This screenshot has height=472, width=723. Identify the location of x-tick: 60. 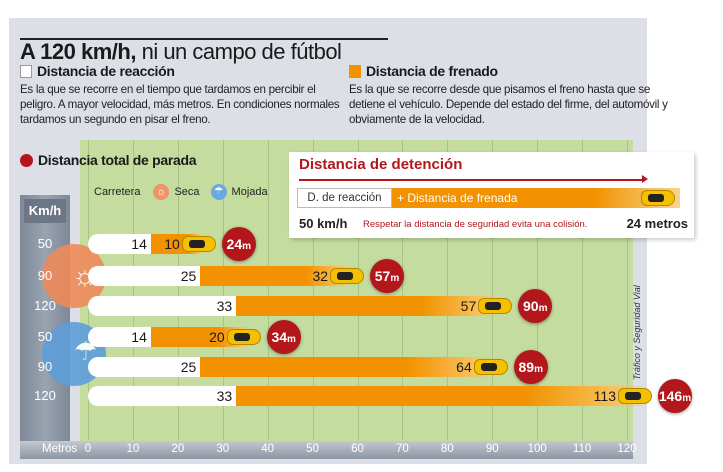
(357, 449).